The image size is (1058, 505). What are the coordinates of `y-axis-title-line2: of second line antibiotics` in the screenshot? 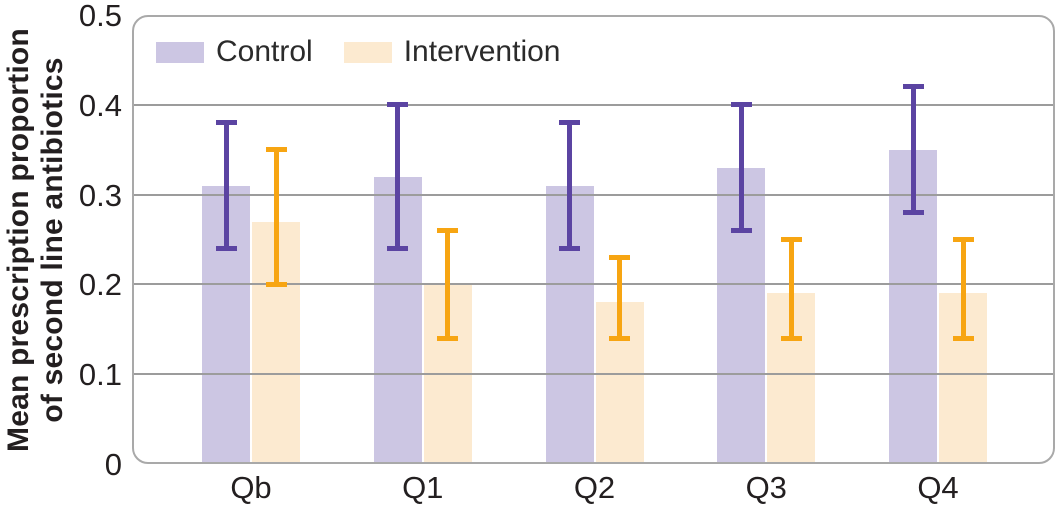 It's located at (52, 240).